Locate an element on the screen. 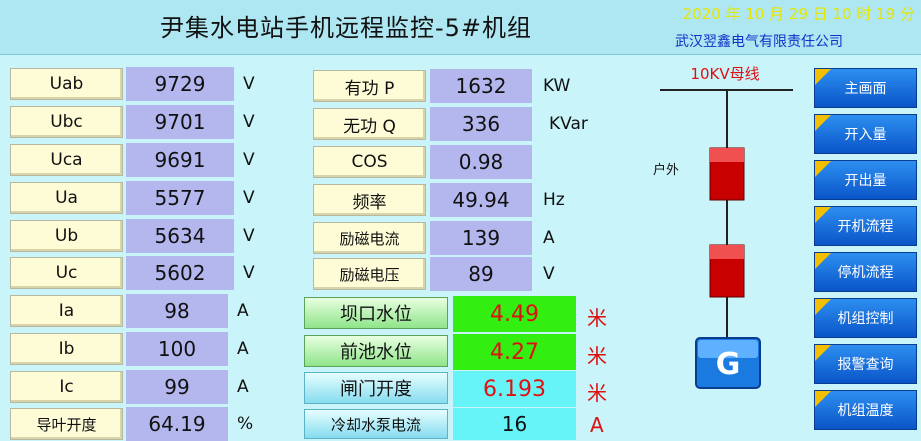  nav-digital-input-button: 开入量 is located at coordinates (865, 134).